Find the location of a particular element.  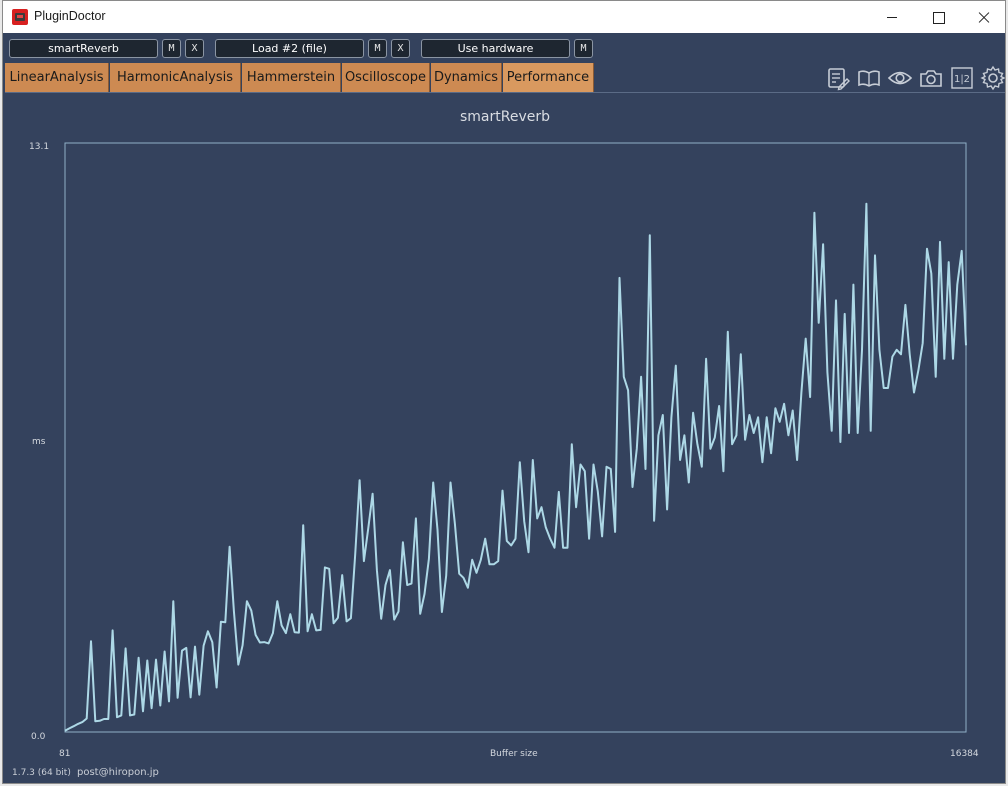

plugin-slot-1-button: smartReverb is located at coordinates (83, 48).